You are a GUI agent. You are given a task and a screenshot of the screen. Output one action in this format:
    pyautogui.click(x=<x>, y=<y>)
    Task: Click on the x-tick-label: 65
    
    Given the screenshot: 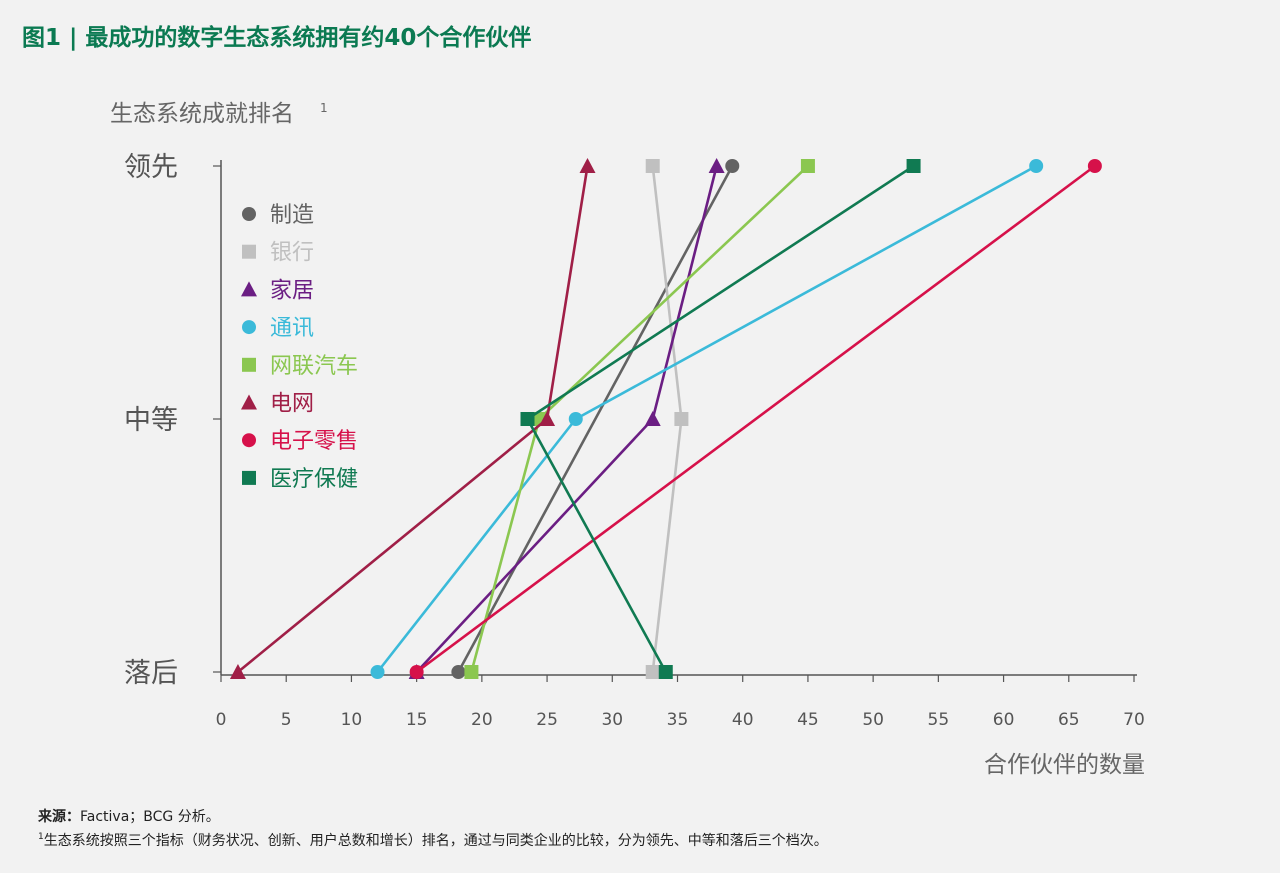 What is the action you would take?
    pyautogui.click(x=1069, y=720)
    